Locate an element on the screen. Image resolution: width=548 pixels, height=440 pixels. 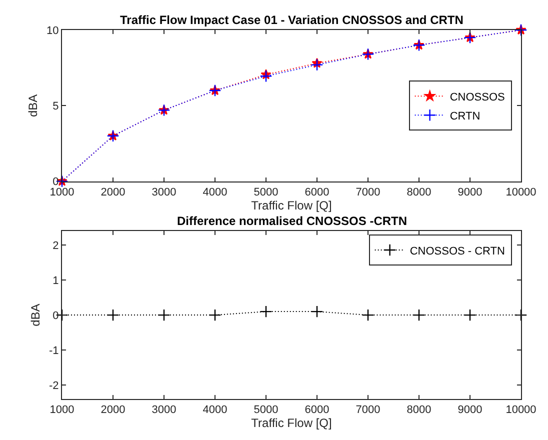
y-tick-label: 10 is located at coordinates (52, 30).